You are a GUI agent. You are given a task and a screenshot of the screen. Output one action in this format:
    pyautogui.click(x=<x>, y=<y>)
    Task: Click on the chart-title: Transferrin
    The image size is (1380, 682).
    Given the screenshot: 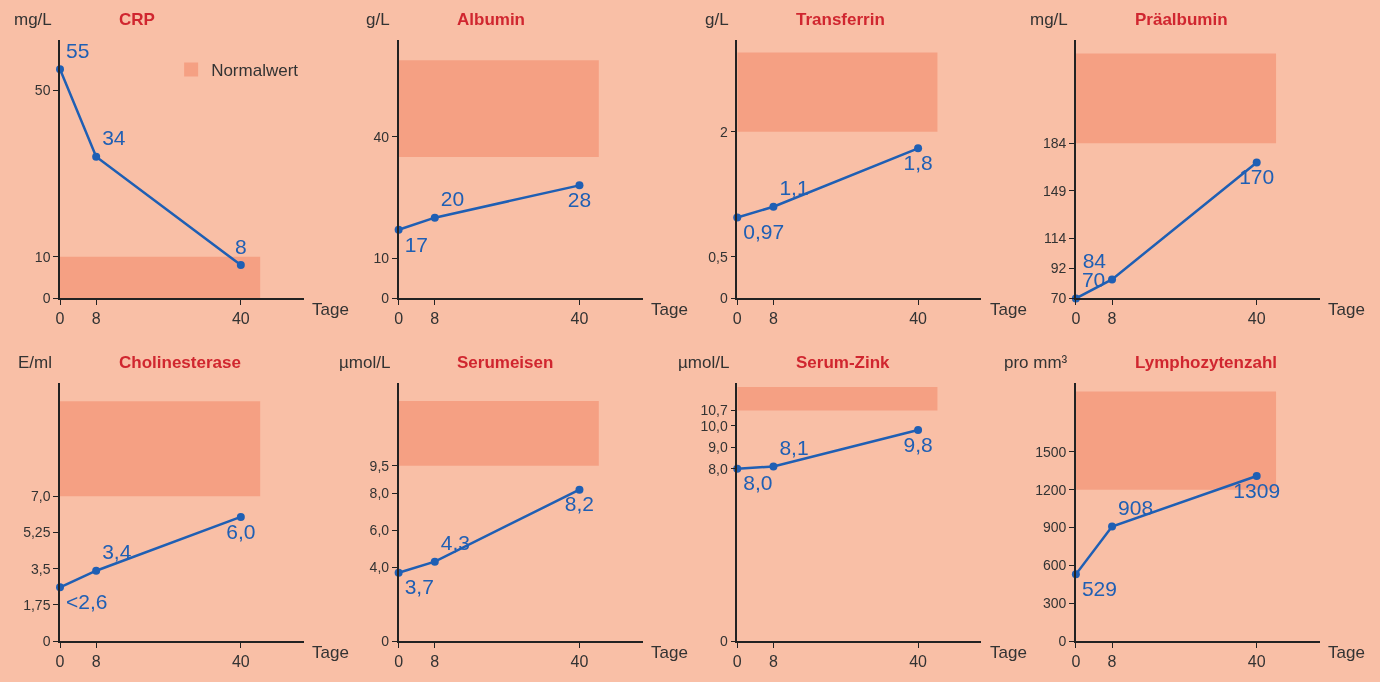 What is the action you would take?
    pyautogui.click(x=840, y=19)
    